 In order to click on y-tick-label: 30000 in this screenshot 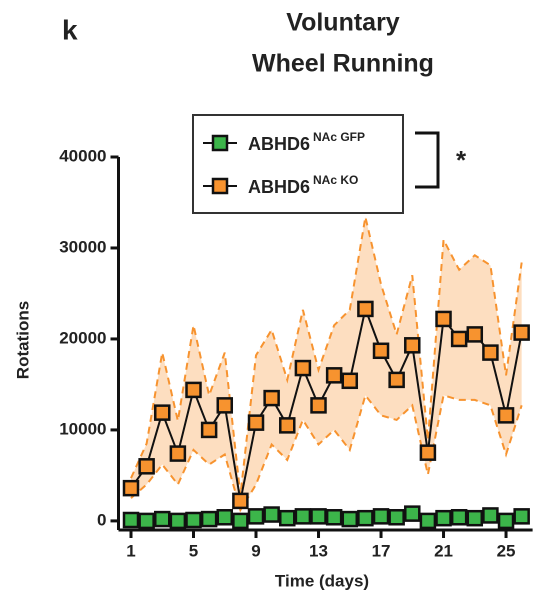, I will do `click(82, 246)`.